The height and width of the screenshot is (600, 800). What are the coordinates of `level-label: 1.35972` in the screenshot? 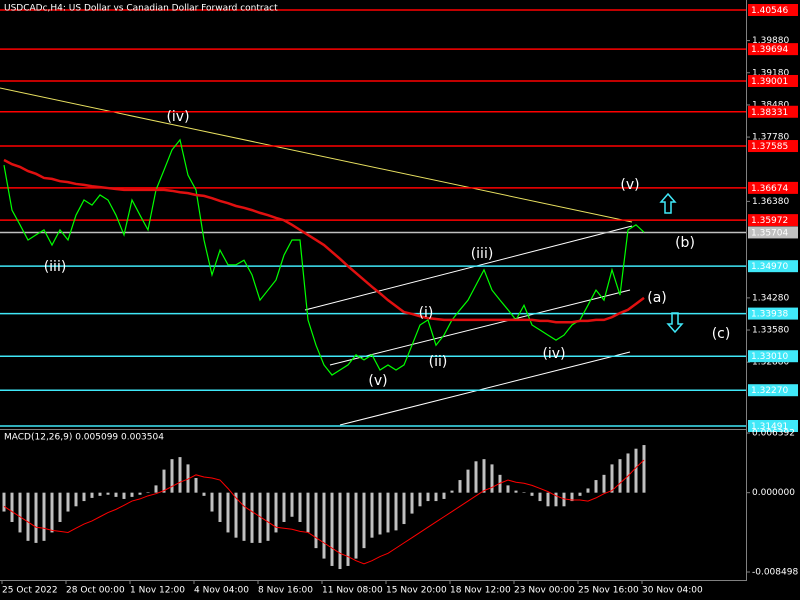 It's located at (769, 221).